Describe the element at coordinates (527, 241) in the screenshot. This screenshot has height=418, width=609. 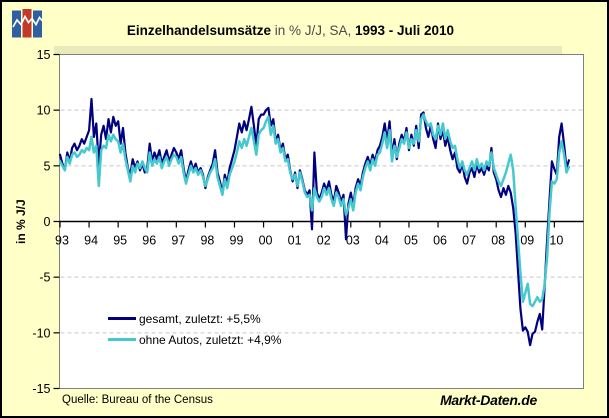
I see `x-tick-label: 09` at that location.